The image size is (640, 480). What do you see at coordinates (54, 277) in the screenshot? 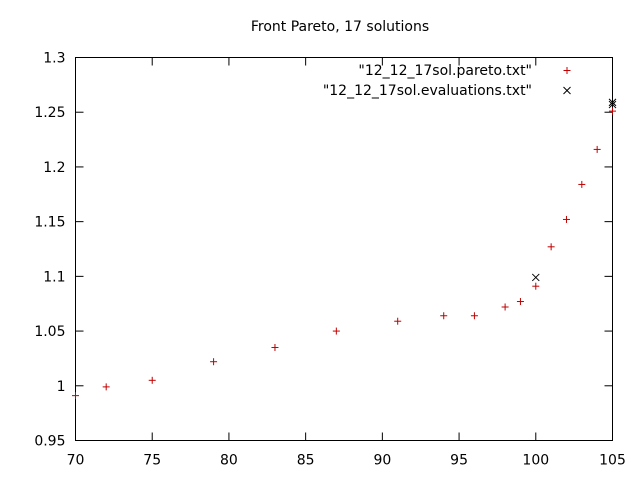
I see `y-tick-label: 1.1` at bounding box center [54, 277].